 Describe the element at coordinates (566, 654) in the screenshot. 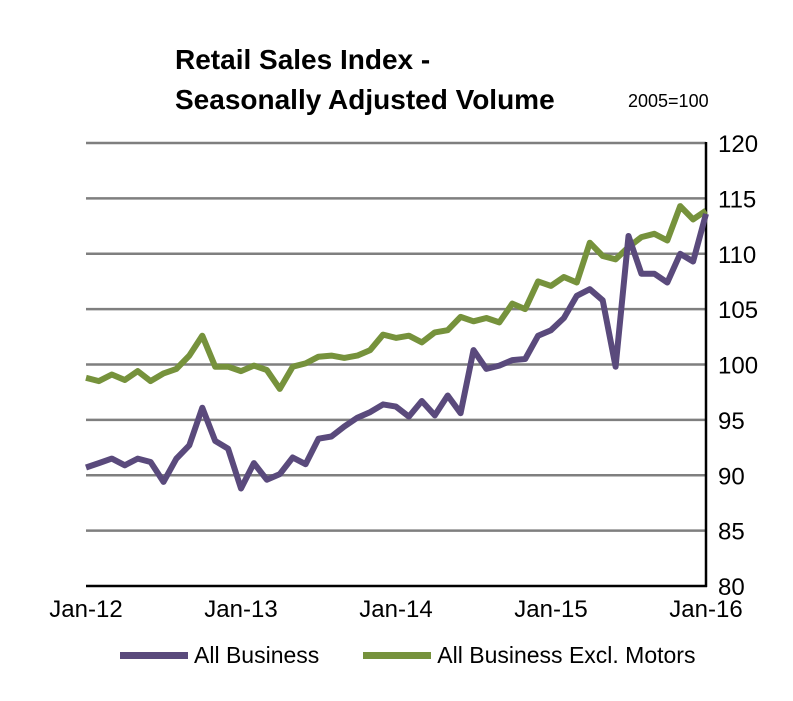

I see `legend-label: All Business Excl. Motors` at that location.